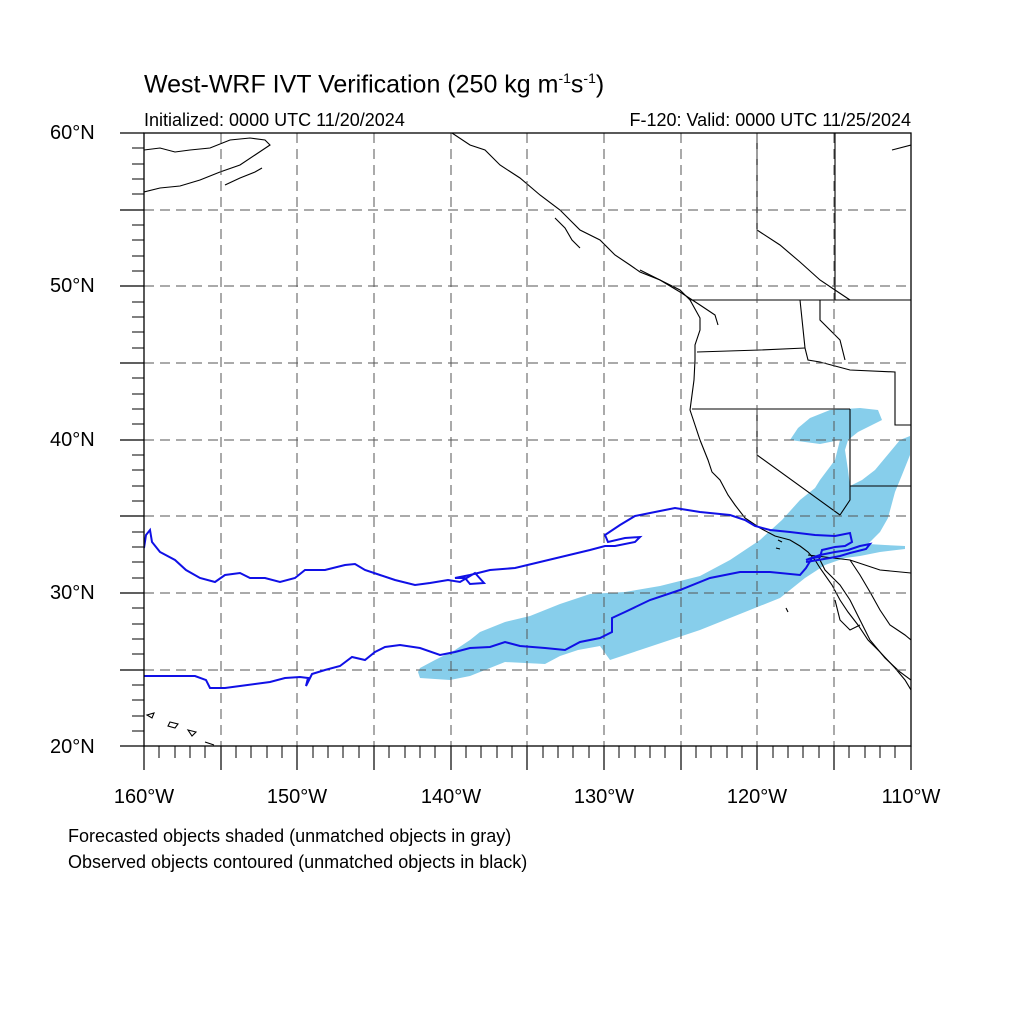  Describe the element at coordinates (757, 797) in the screenshot. I see `lon-label-120w: 120°W` at that location.